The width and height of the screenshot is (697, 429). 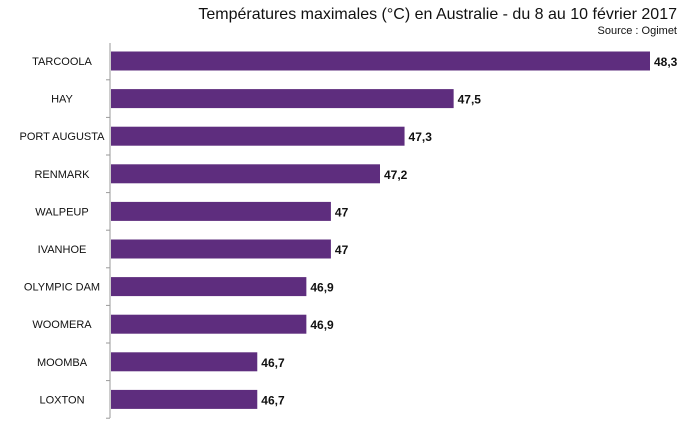 What do you see at coordinates (396, 175) in the screenshot?
I see `data-label: 47,2` at bounding box center [396, 175].